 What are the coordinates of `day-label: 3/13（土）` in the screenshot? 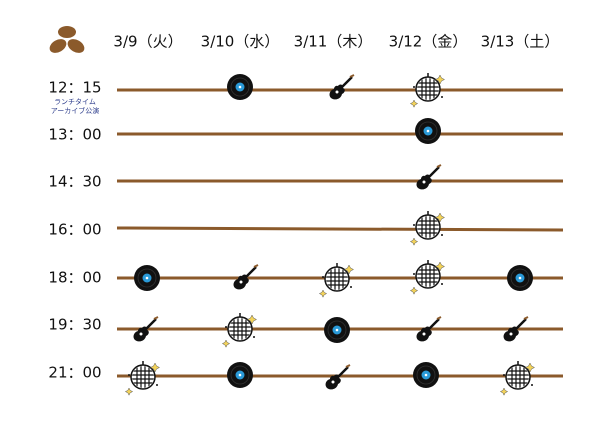 It's located at (520, 42).